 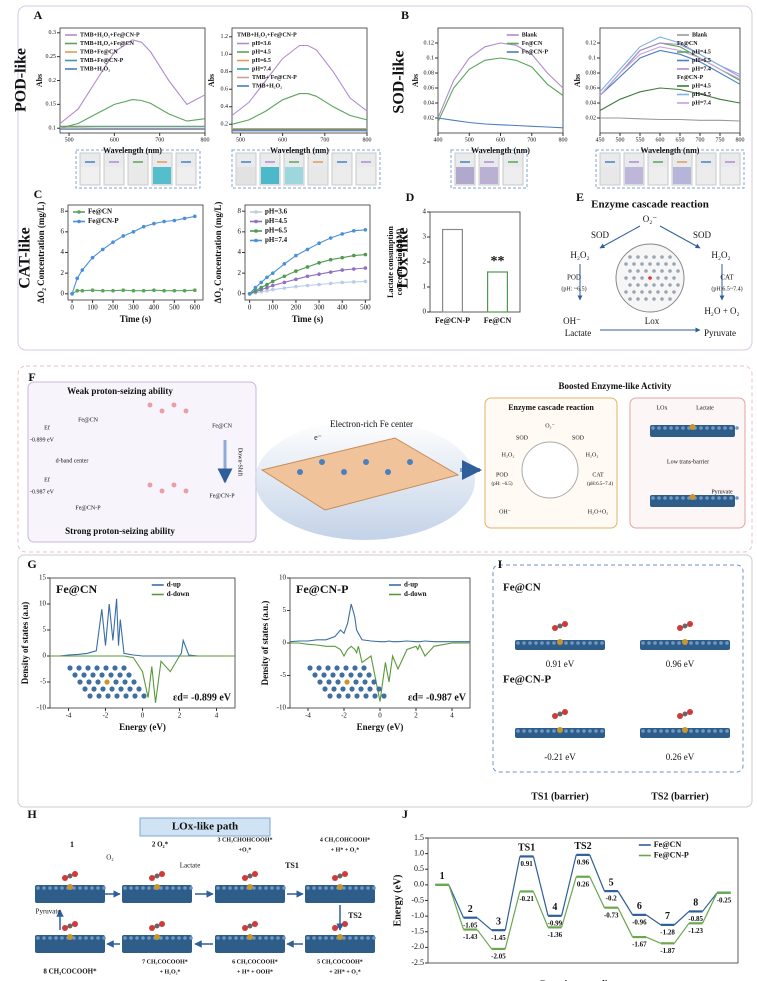 What do you see at coordinates (283, 578) in the screenshot?
I see `y-tick-label: 10` at bounding box center [283, 578].